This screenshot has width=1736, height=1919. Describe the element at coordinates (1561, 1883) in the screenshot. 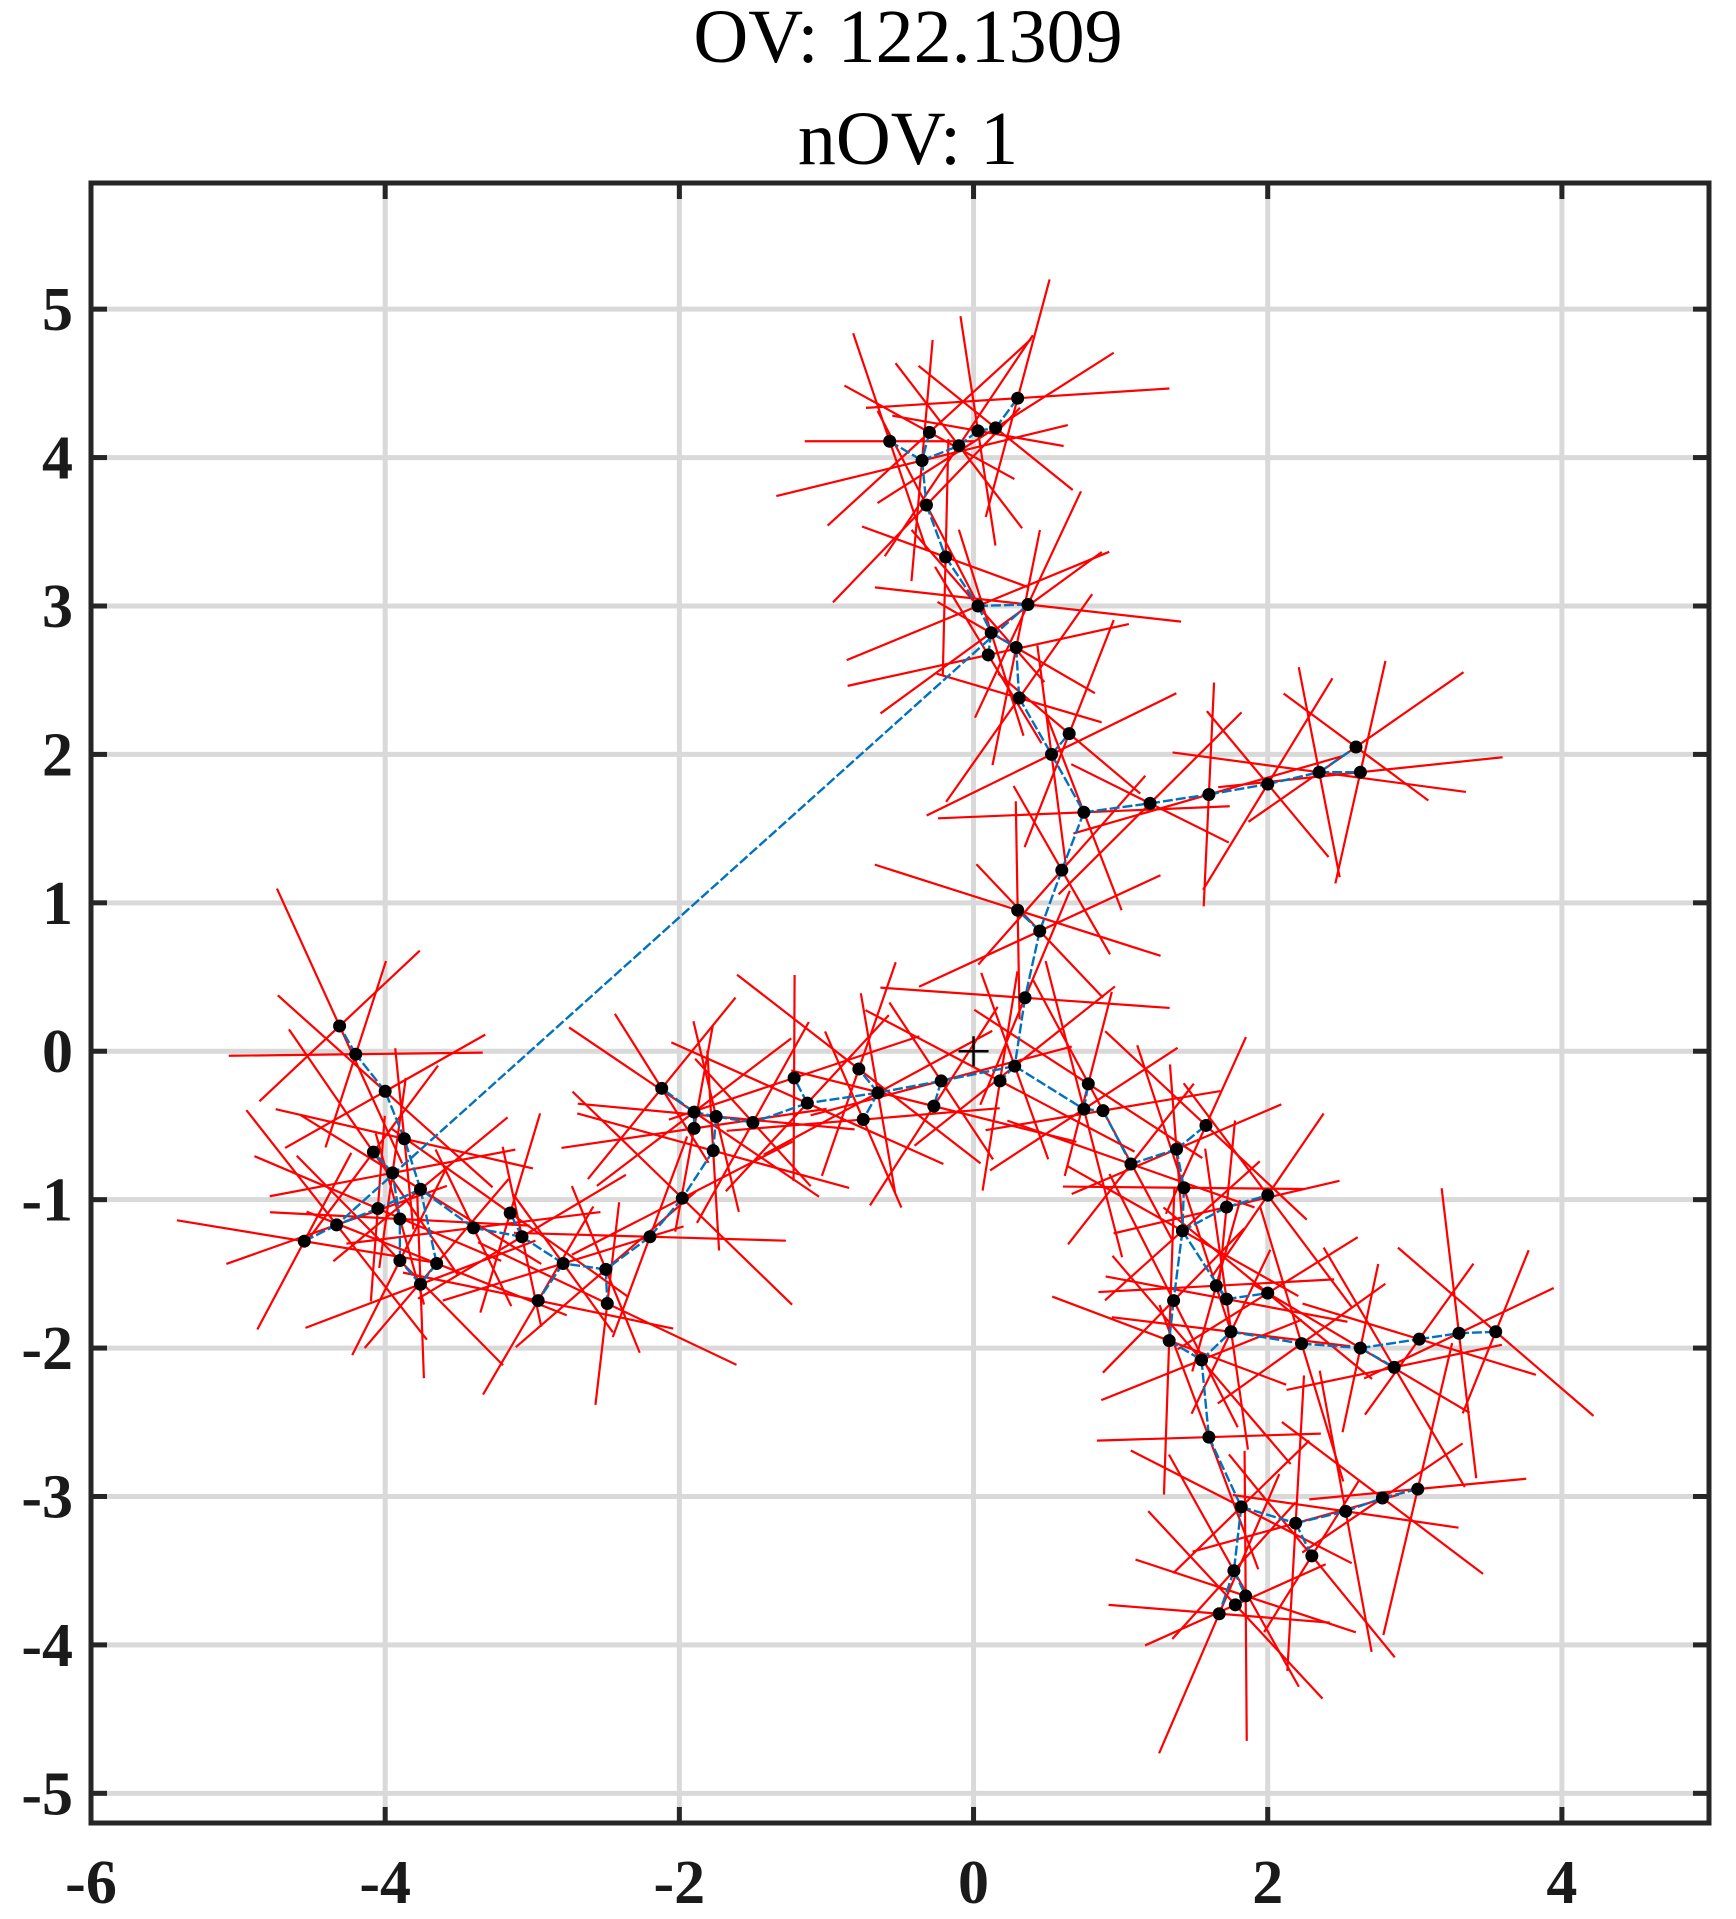

I see `x-tick-label: 4` at that location.